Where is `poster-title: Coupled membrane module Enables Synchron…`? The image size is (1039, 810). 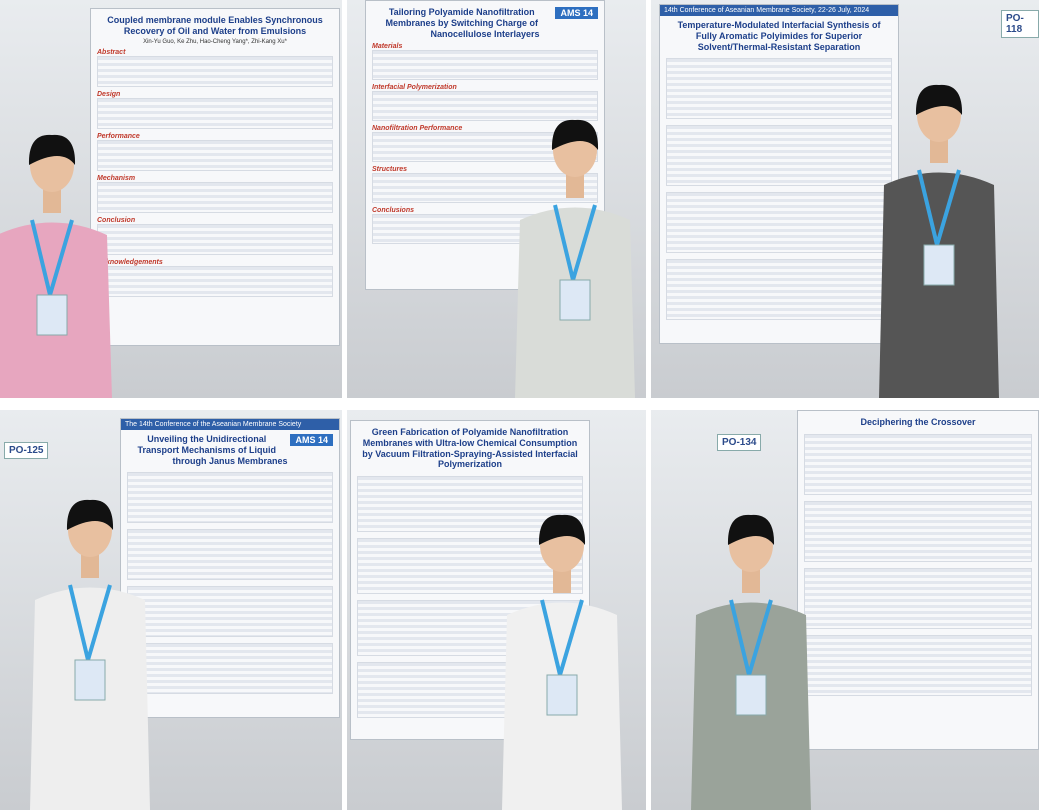
poster-title: Coupled membrane module Enables Synchron… is located at coordinates (215, 25).